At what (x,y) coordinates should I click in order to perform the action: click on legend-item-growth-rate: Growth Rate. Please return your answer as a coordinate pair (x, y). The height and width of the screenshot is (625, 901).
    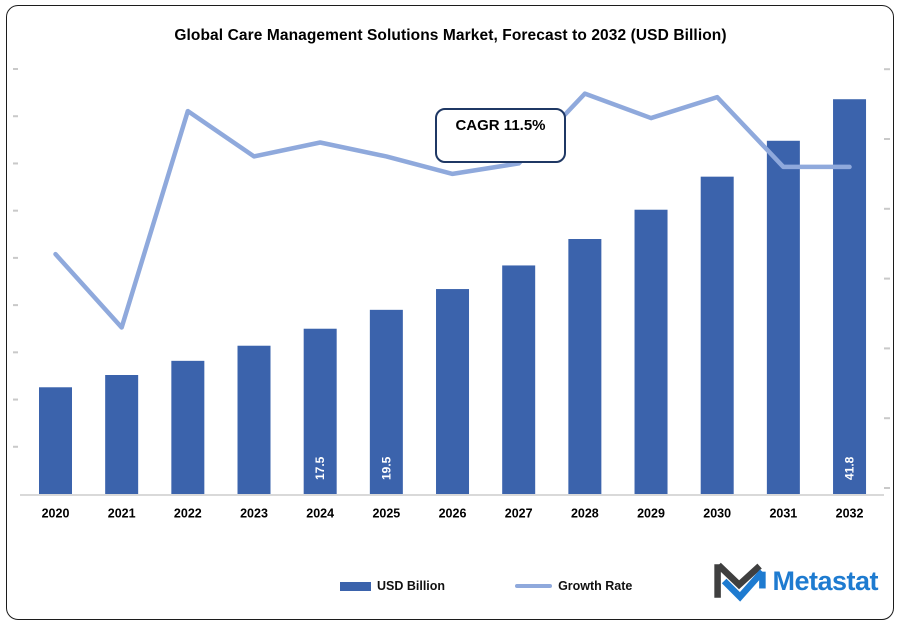
    Looking at the image, I should click on (573, 586).